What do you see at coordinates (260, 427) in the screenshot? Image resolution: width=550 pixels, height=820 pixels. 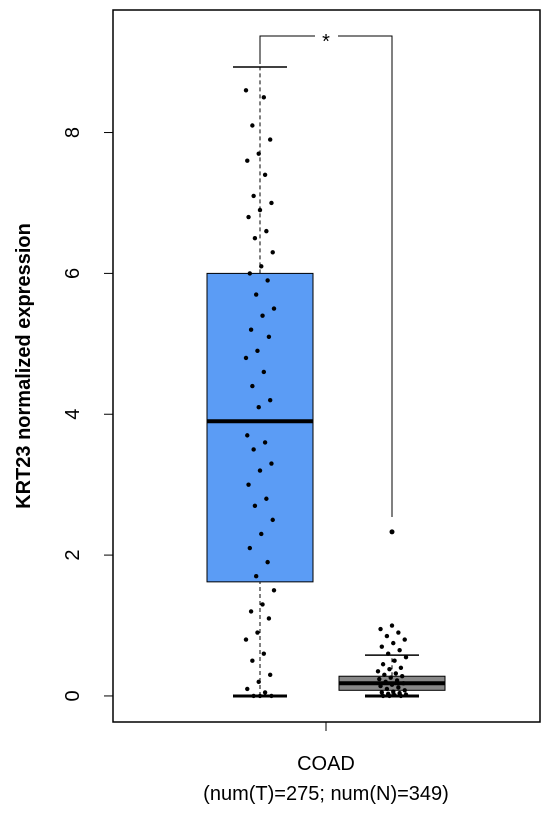 I see `box` at bounding box center [260, 427].